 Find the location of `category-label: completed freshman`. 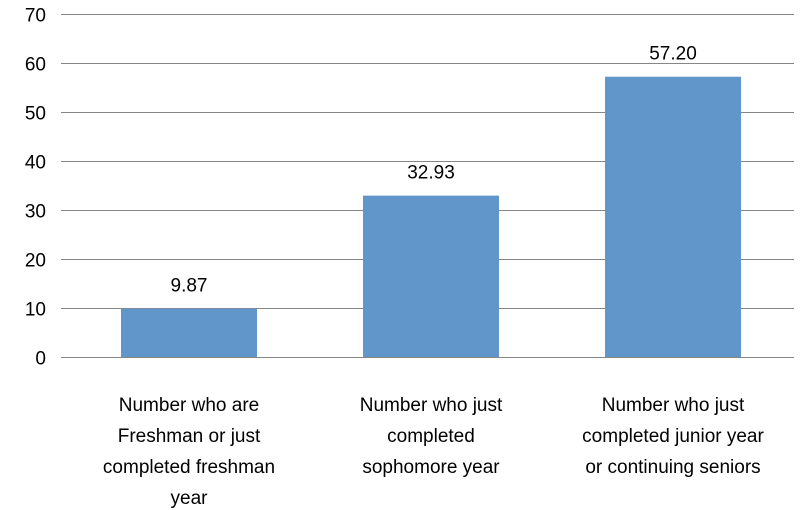

category-label: completed freshman is located at coordinates (189, 467).